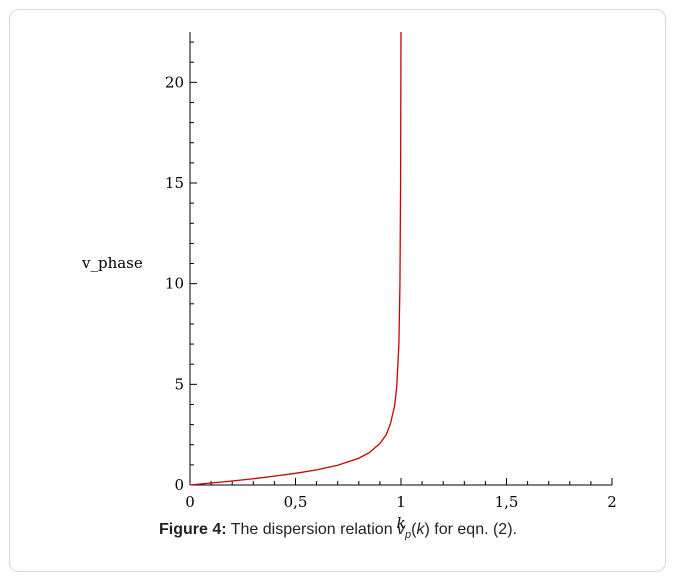 This screenshot has width=676, height=582. What do you see at coordinates (174, 183) in the screenshot?
I see `y-tick-label: 15` at bounding box center [174, 183].